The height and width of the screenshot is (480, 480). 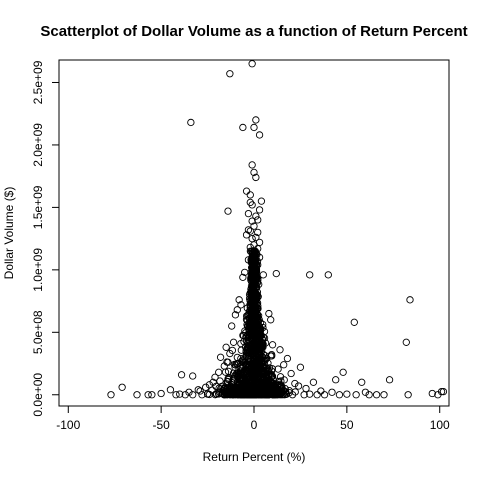 What do you see at coordinates (38, 145) in the screenshot?
I see `y-tick-label: 2.0e+09` at bounding box center [38, 145].